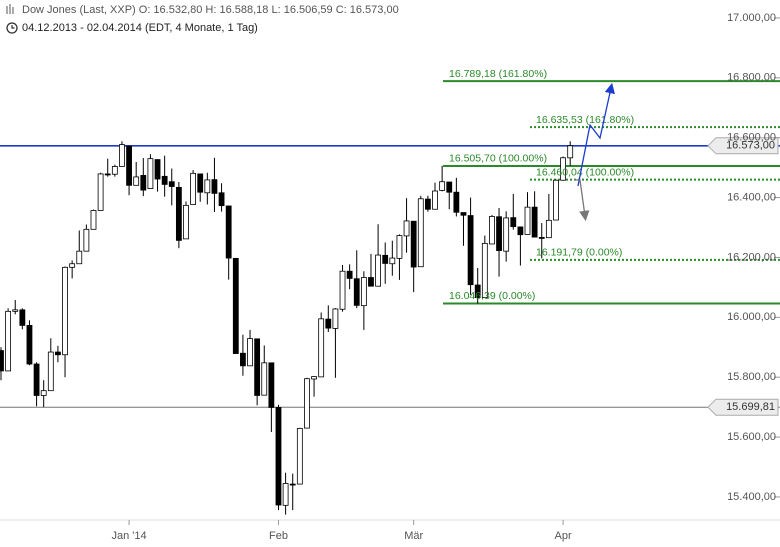 The image size is (780, 547). What do you see at coordinates (498, 74) in the screenshot?
I see `fib-label: 16.789,18 (161.80%)` at bounding box center [498, 74].